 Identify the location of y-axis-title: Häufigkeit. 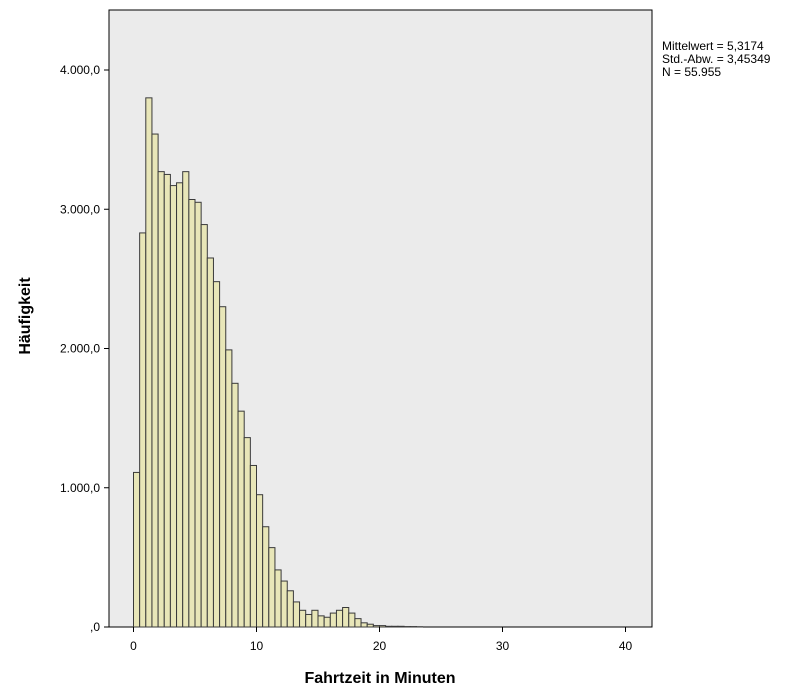
(25, 316).